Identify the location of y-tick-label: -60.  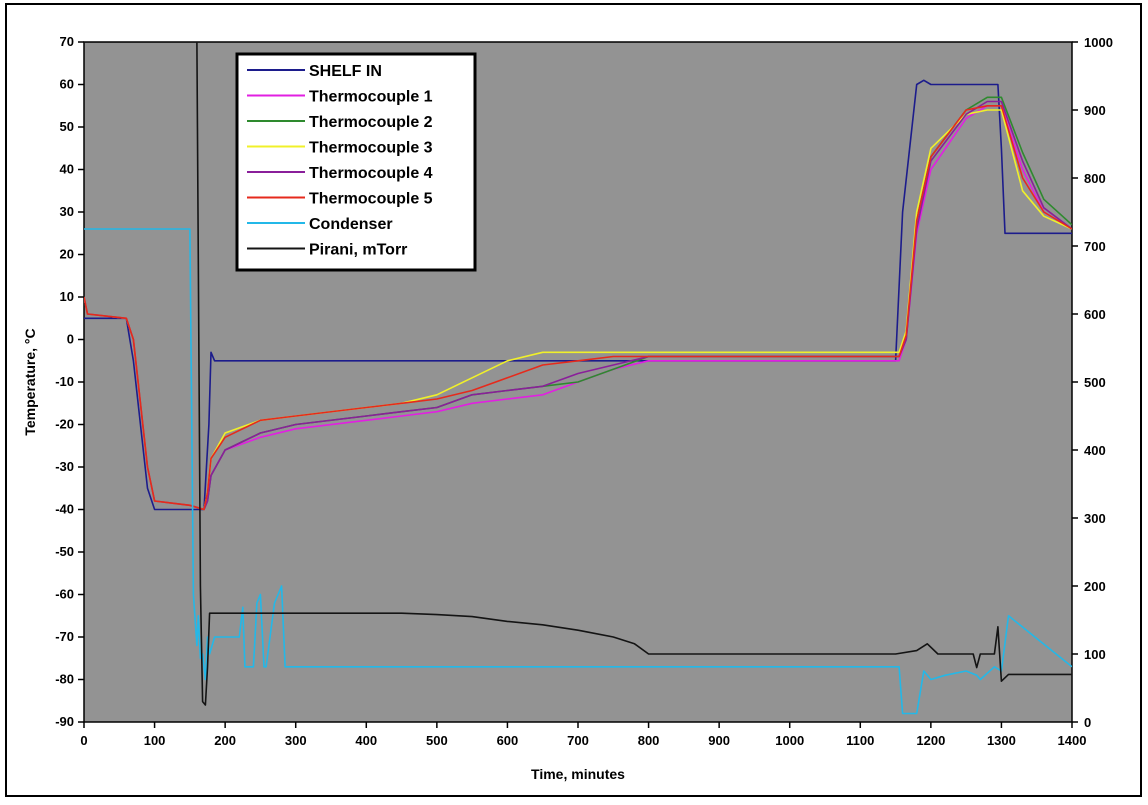
(64, 594).